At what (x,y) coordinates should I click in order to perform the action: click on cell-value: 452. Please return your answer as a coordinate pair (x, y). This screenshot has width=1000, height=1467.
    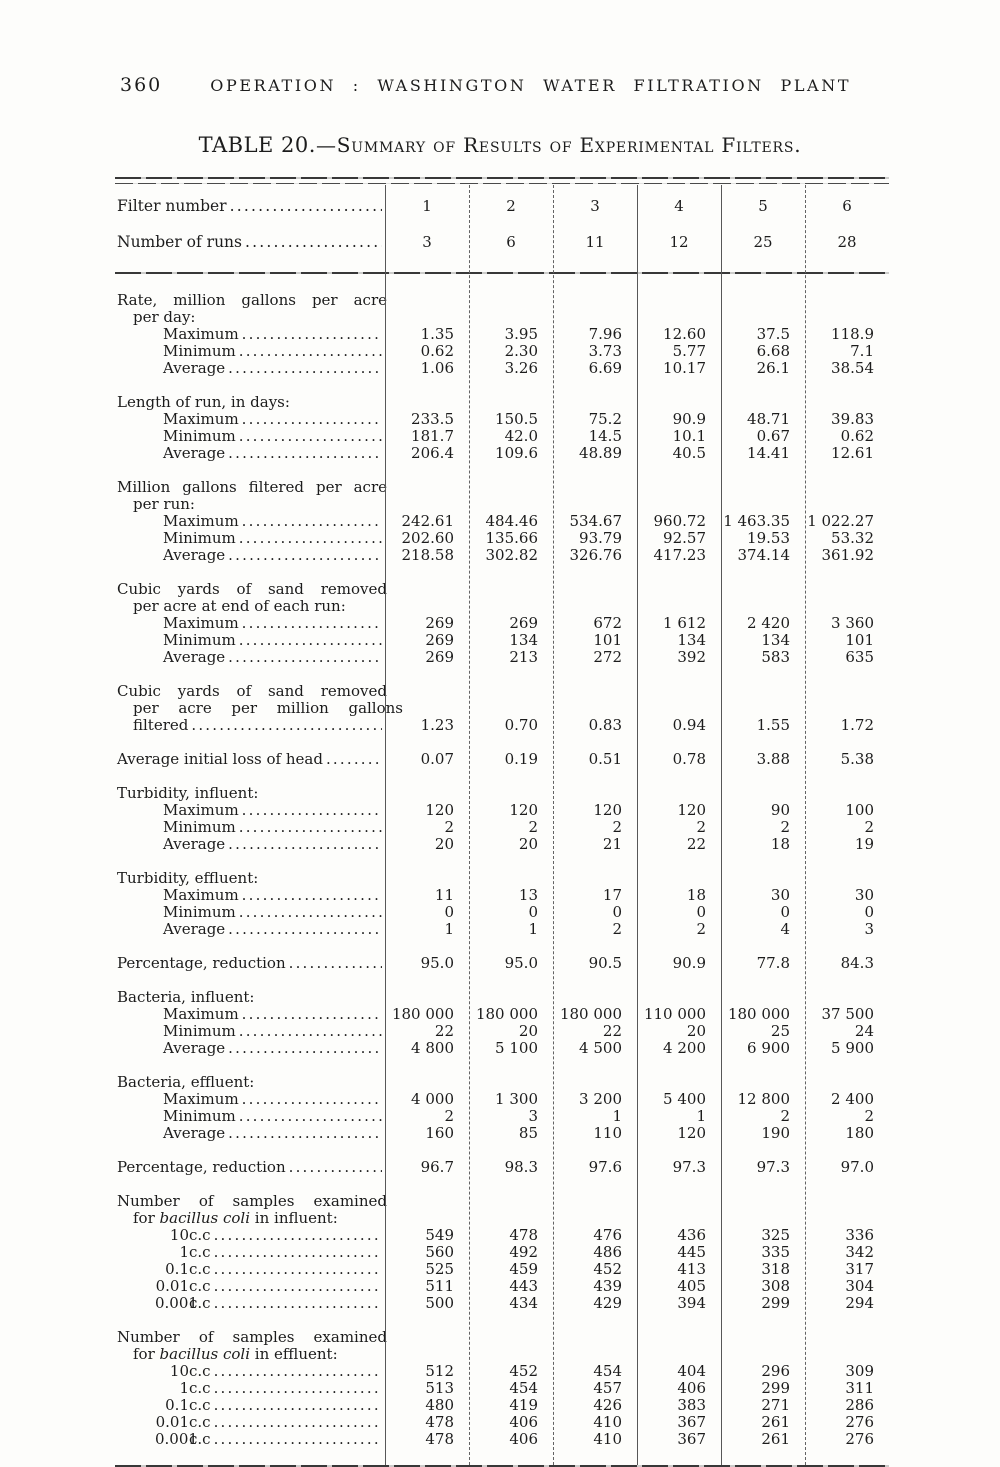
    Looking at the image, I should click on (607, 1269).